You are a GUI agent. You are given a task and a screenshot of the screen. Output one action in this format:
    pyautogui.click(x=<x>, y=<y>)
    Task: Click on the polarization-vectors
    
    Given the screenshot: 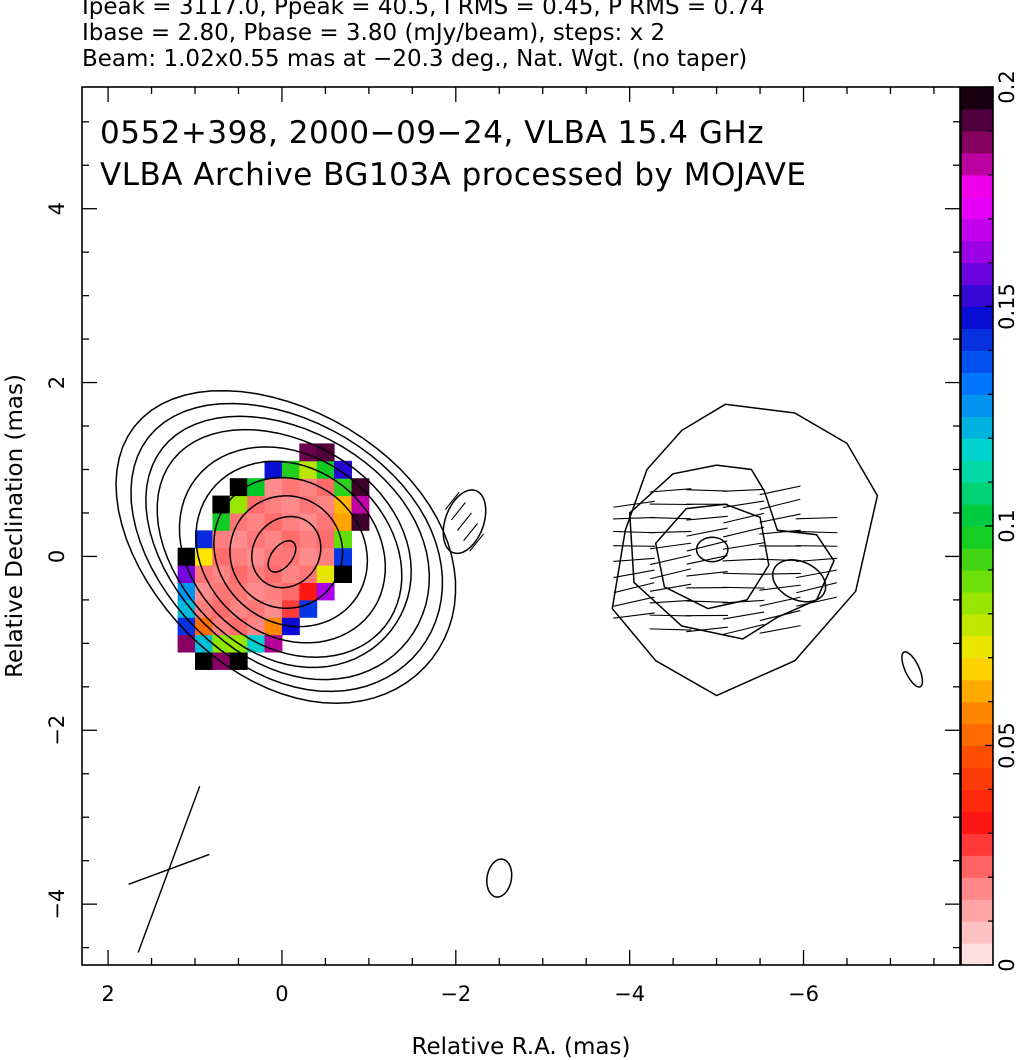 What is the action you would take?
    pyautogui.click(x=641, y=560)
    